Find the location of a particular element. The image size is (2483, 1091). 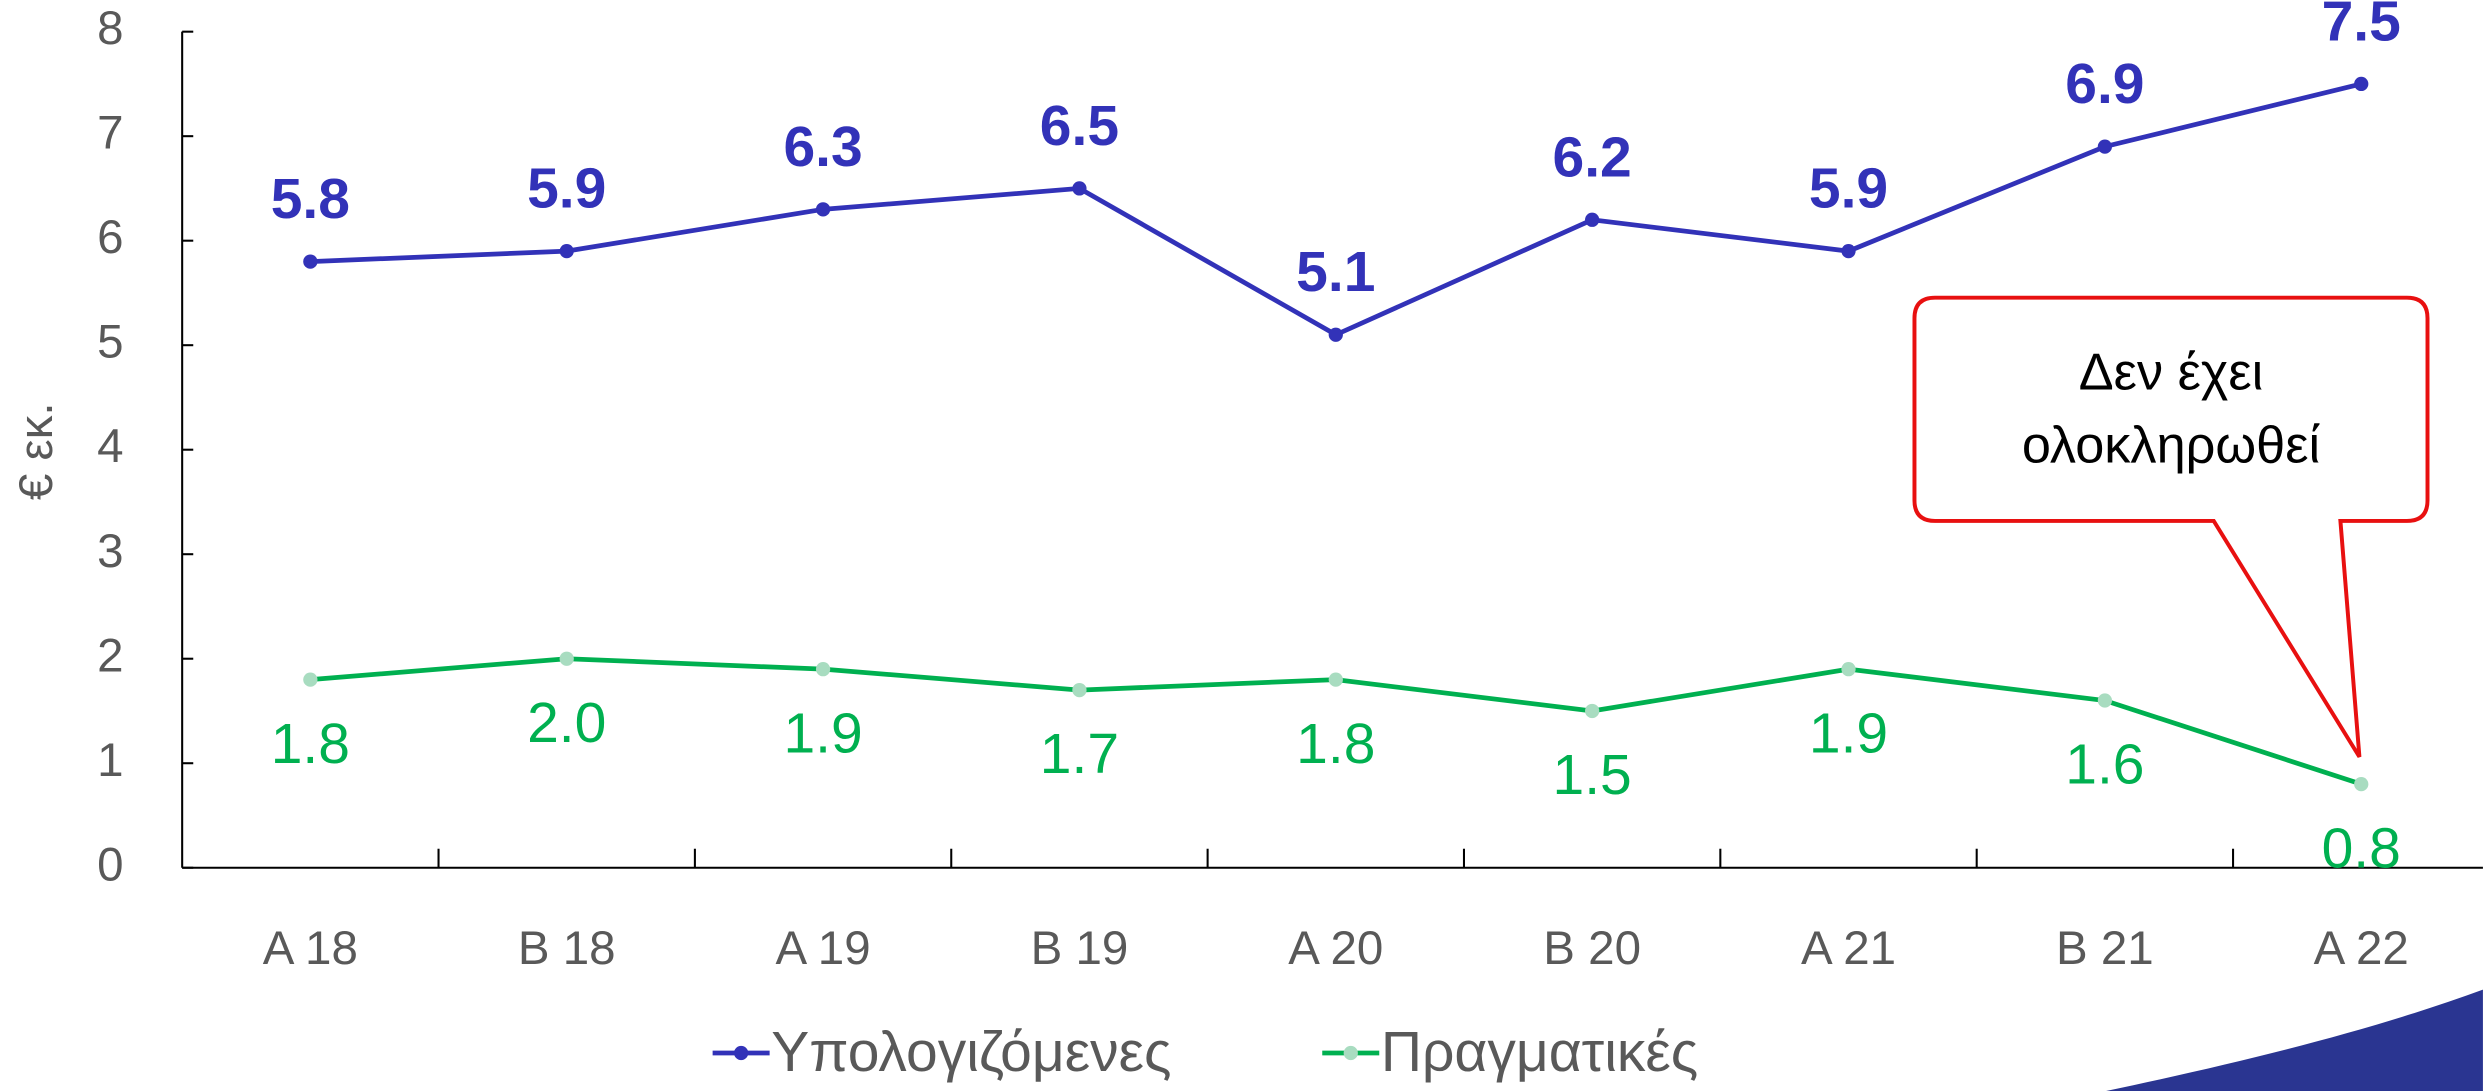

legend-label: Υπολογιζόμενες is located at coordinates (971, 1052).